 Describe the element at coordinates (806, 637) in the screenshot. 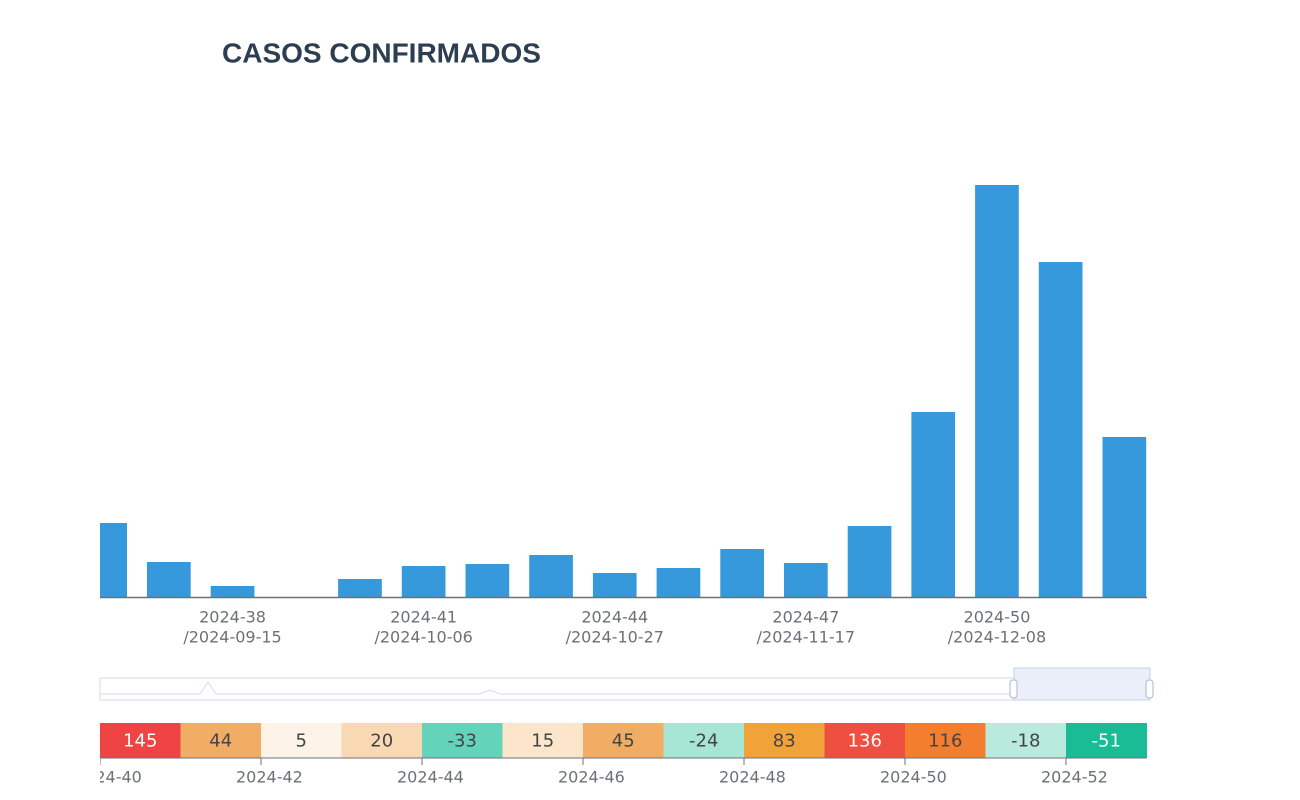

I see `x-tick-label: /2024-11-17` at that location.